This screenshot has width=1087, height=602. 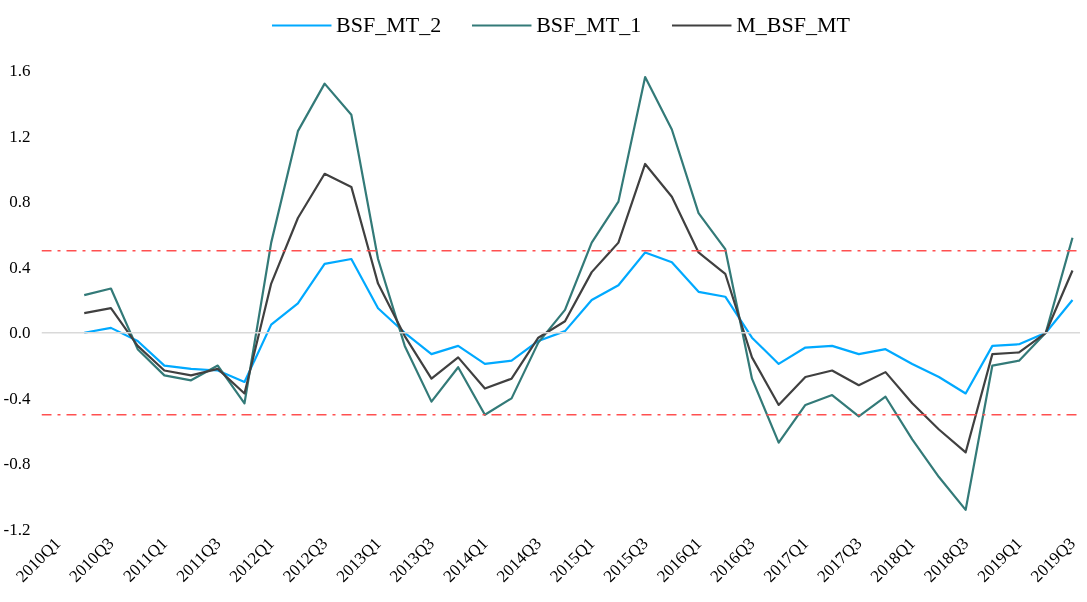 What do you see at coordinates (793, 25) in the screenshot?
I see `legend-label: M_BSF_MT` at bounding box center [793, 25].